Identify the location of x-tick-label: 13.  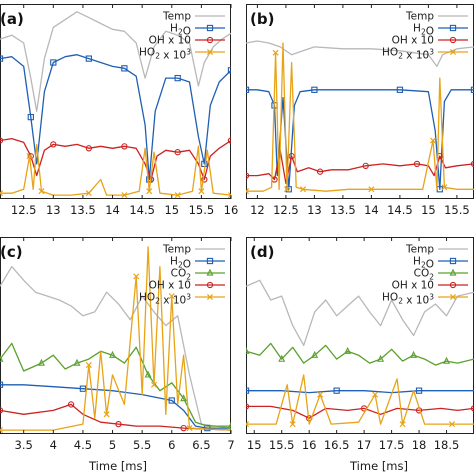
(53, 210).